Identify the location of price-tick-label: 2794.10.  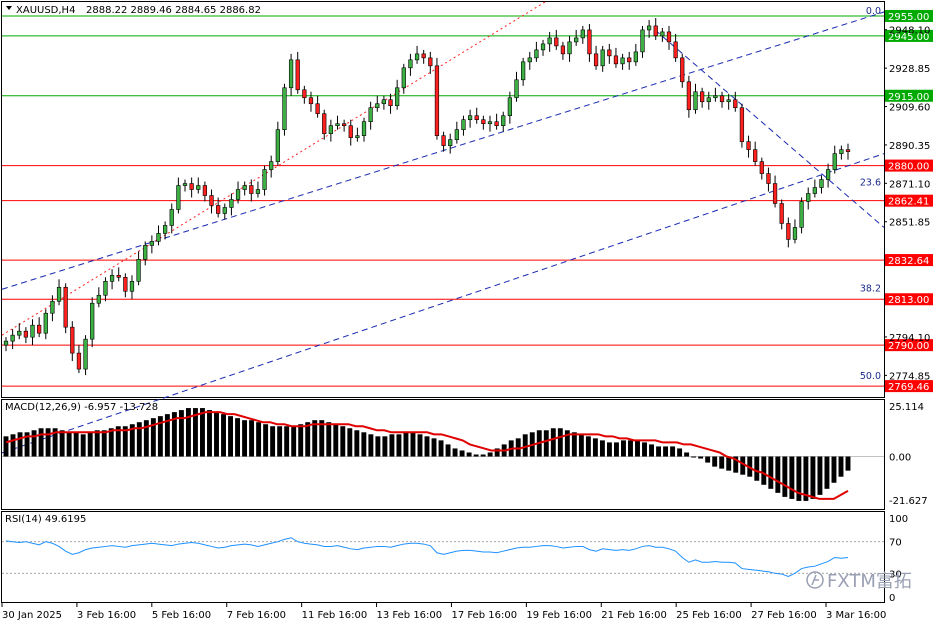
(909, 338).